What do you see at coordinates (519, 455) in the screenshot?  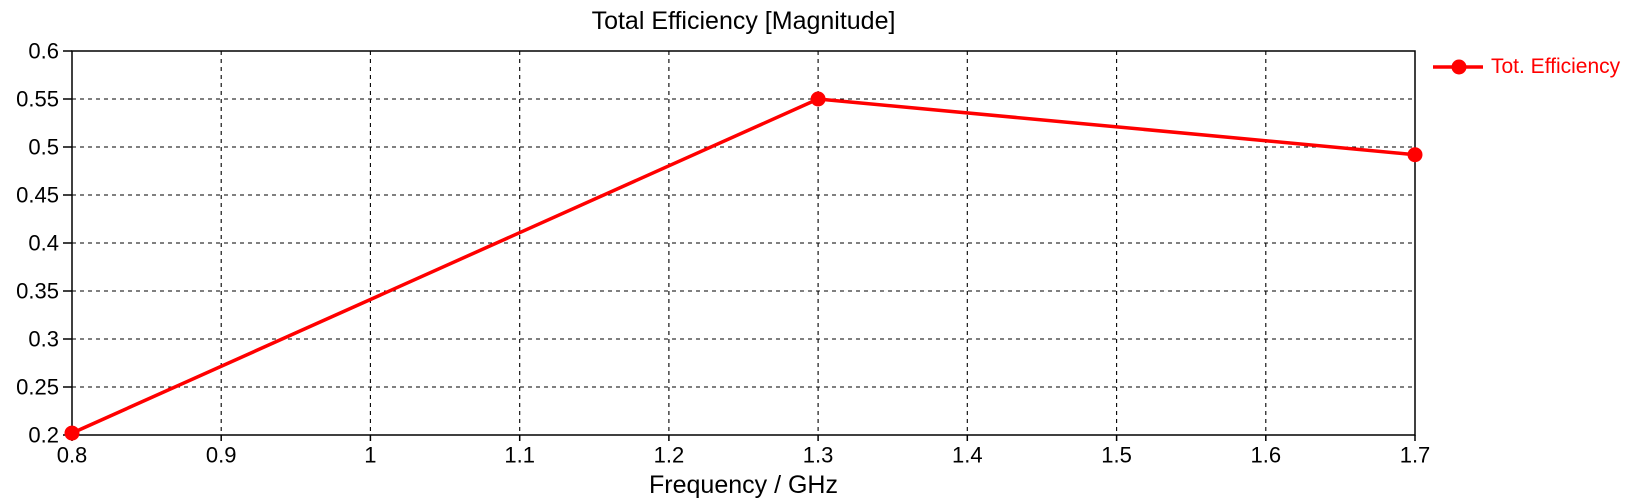 I see `svg-text: 1.1` at bounding box center [519, 455].